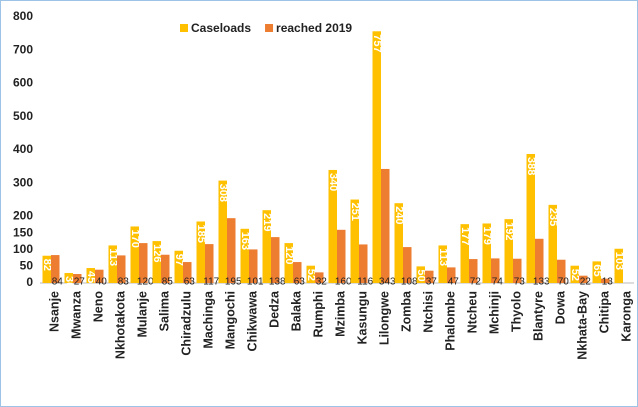 This screenshot has height=407, width=638. Describe the element at coordinates (277, 282) in the screenshot. I see `data-label: 138` at that location.